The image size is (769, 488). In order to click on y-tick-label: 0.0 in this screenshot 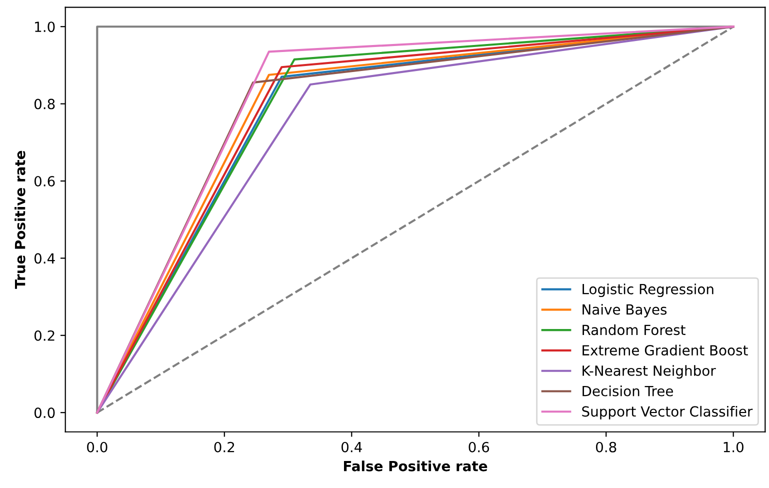, I will do `click(44, 413)`.